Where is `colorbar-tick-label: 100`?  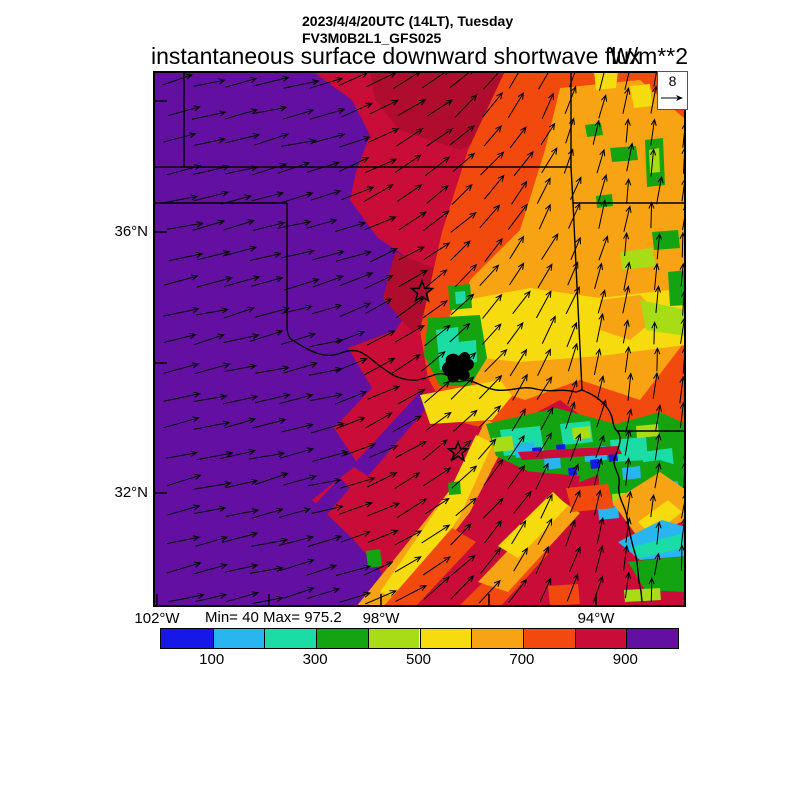 colorbar-tick-label: 100 is located at coordinates (212, 659).